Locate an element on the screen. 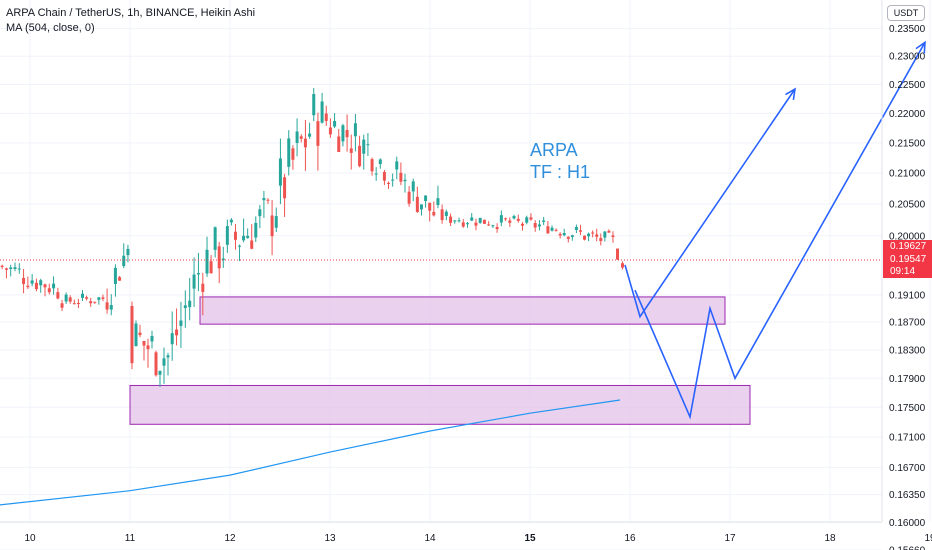 This screenshot has width=932, height=550. time-tick-label: 14 is located at coordinates (430, 538).